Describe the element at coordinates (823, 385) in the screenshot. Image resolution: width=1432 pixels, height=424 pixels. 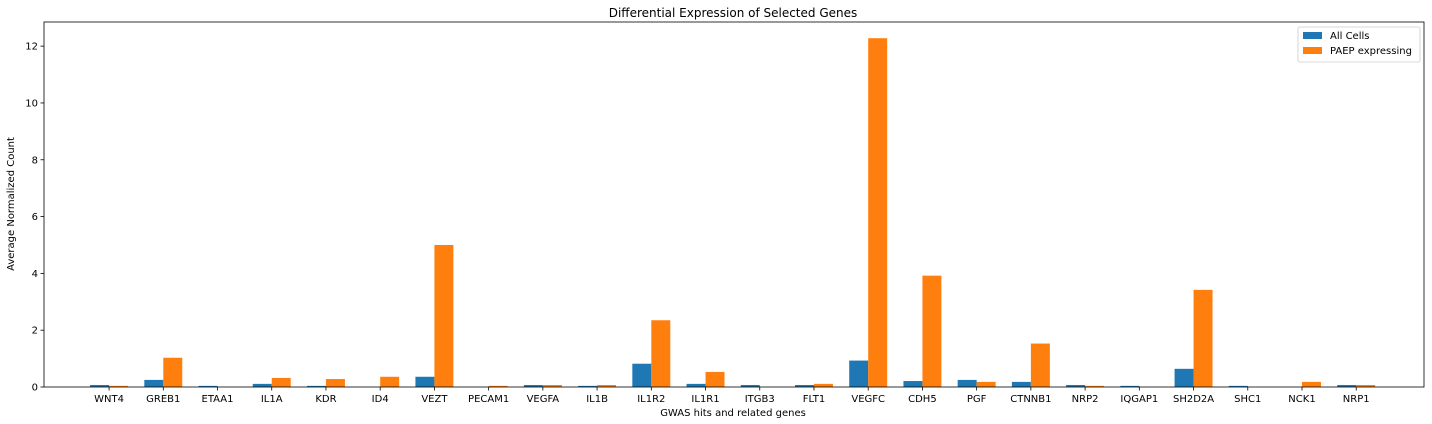
I see `bar-paep-expressing-flt1` at that location.